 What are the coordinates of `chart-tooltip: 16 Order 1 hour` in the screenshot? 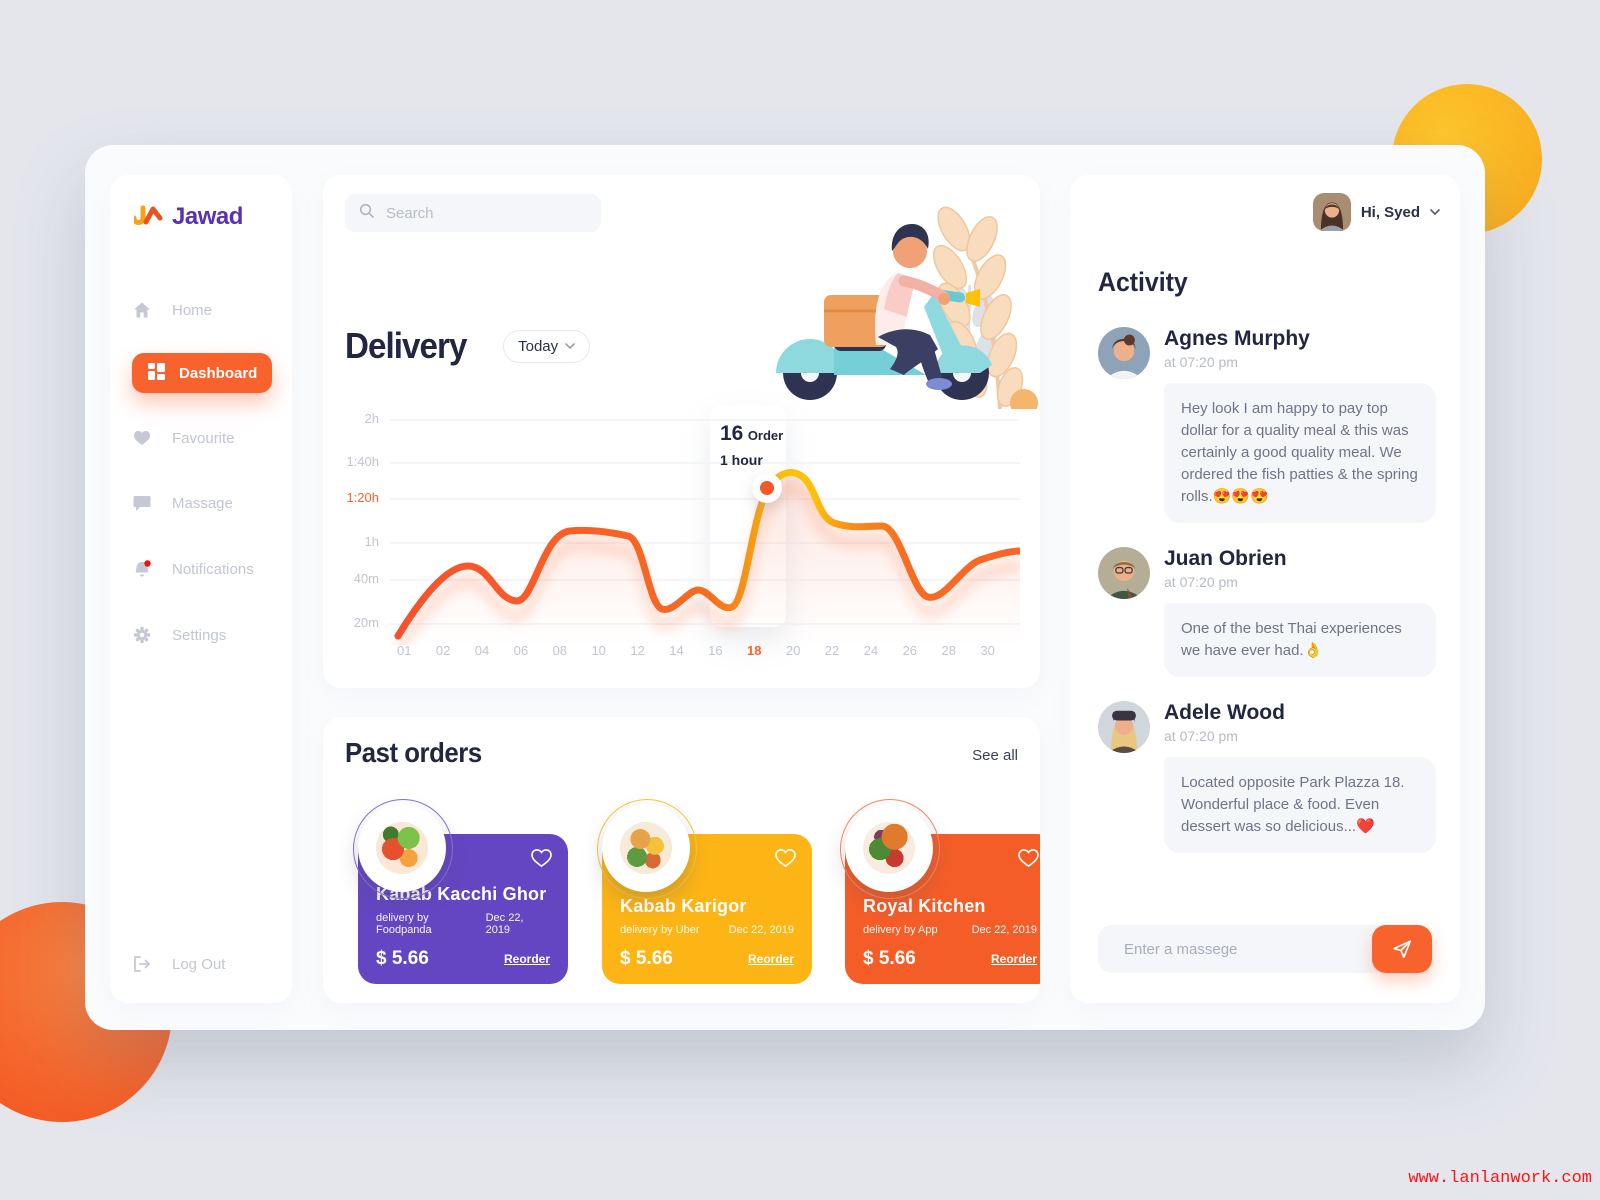 It's located at (755, 444).